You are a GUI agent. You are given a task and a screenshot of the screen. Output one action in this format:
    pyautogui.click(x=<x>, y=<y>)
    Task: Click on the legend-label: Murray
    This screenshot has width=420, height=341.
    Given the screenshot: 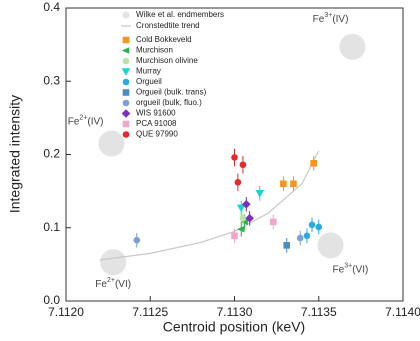 What is the action you would take?
    pyautogui.click(x=148, y=71)
    